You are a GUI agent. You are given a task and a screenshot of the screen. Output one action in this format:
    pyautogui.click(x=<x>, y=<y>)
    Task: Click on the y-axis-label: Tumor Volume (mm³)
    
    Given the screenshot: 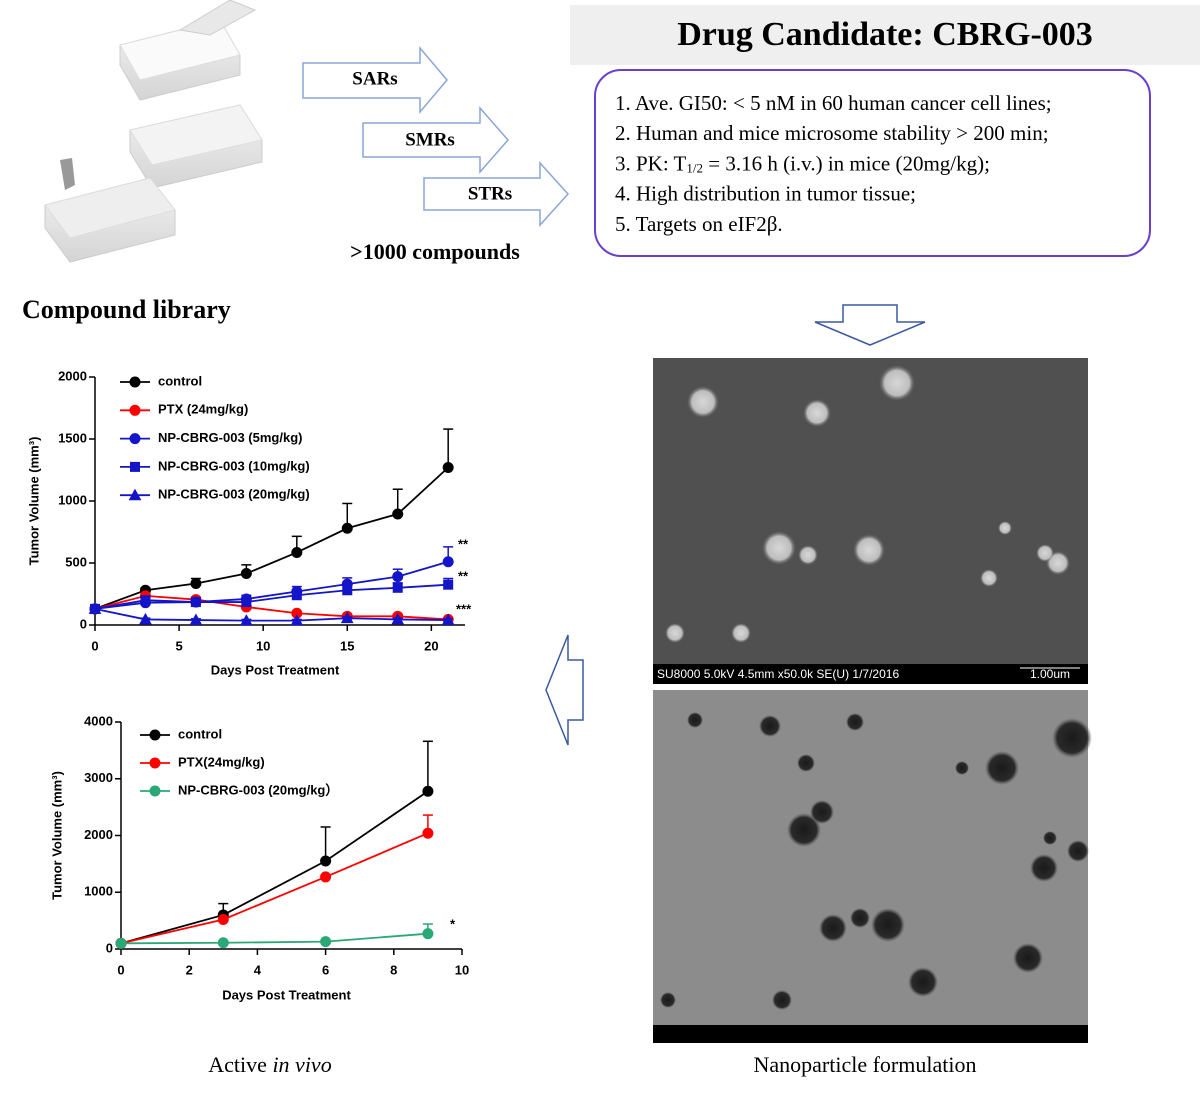 What is the action you would take?
    pyautogui.click(x=33, y=501)
    